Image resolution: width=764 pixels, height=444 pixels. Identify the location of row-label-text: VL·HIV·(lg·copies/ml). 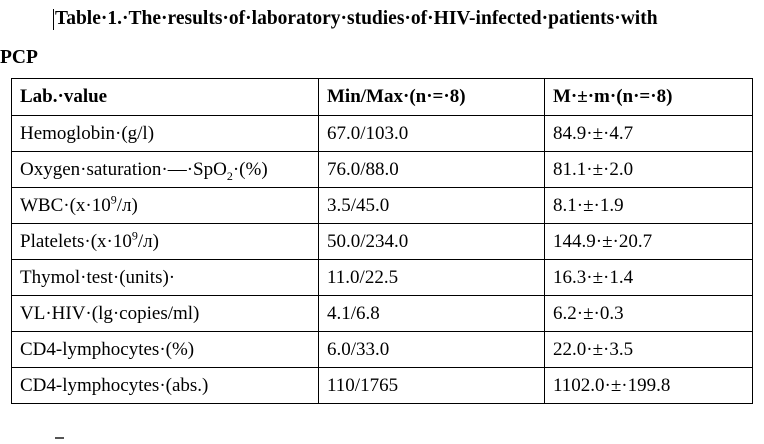
(110, 313).